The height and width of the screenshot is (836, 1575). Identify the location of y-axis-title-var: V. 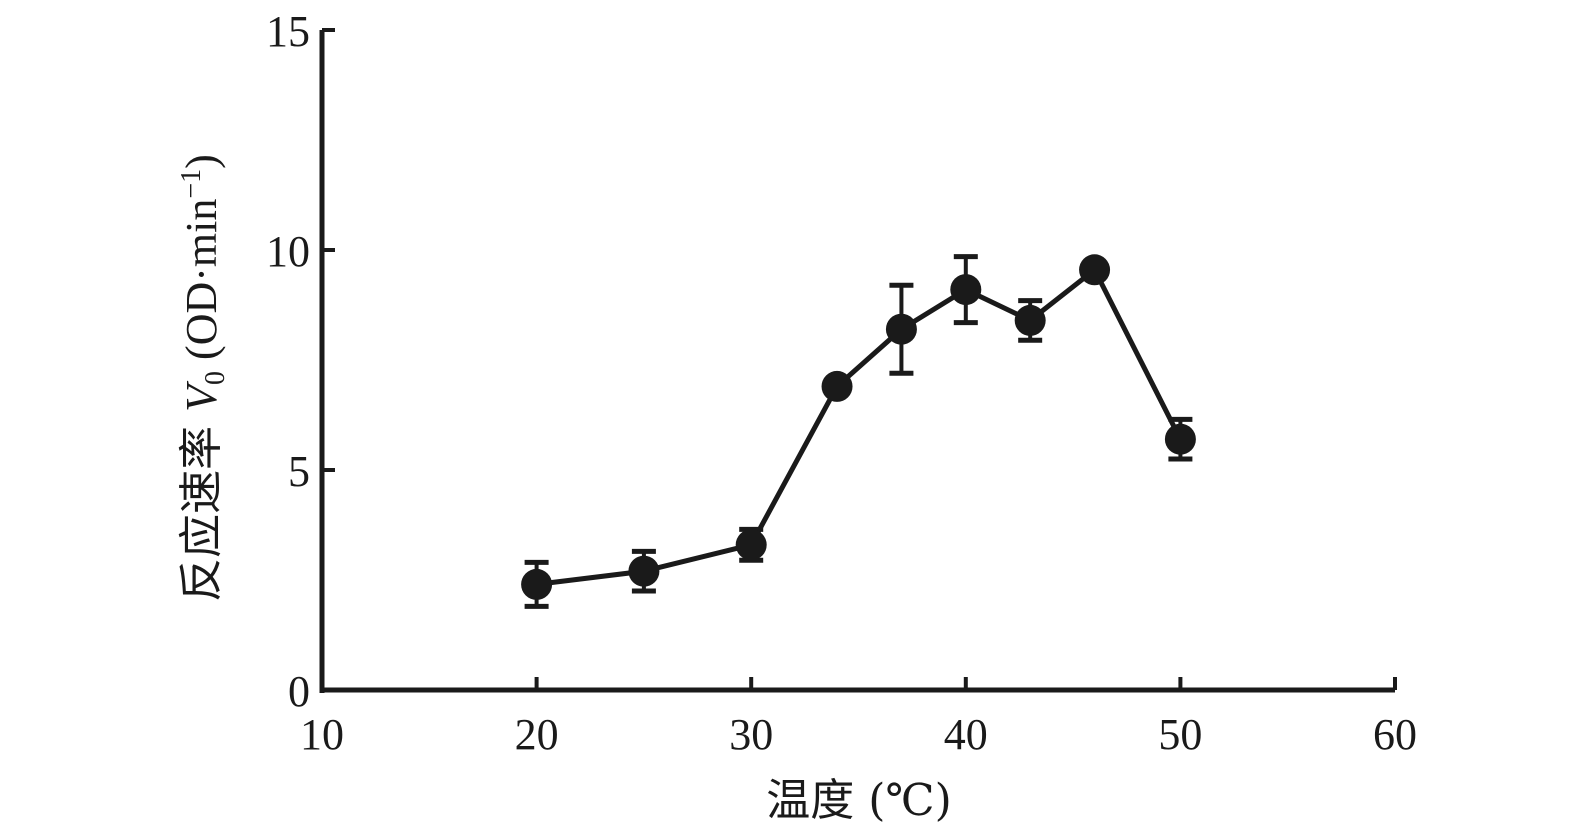
(201, 396).